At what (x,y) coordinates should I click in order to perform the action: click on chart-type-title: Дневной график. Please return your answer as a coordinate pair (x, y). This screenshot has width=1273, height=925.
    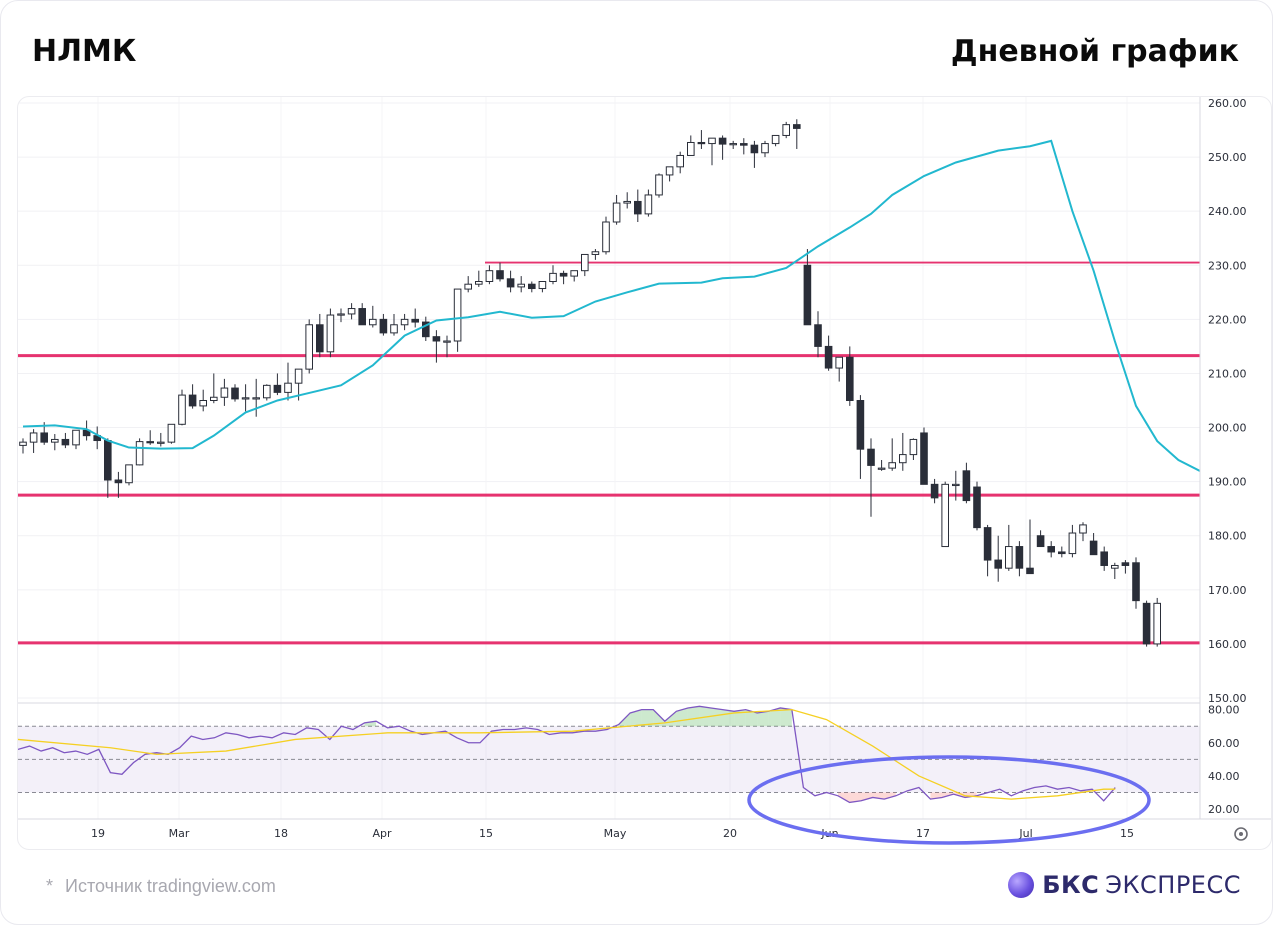
    Looking at the image, I should click on (1094, 51).